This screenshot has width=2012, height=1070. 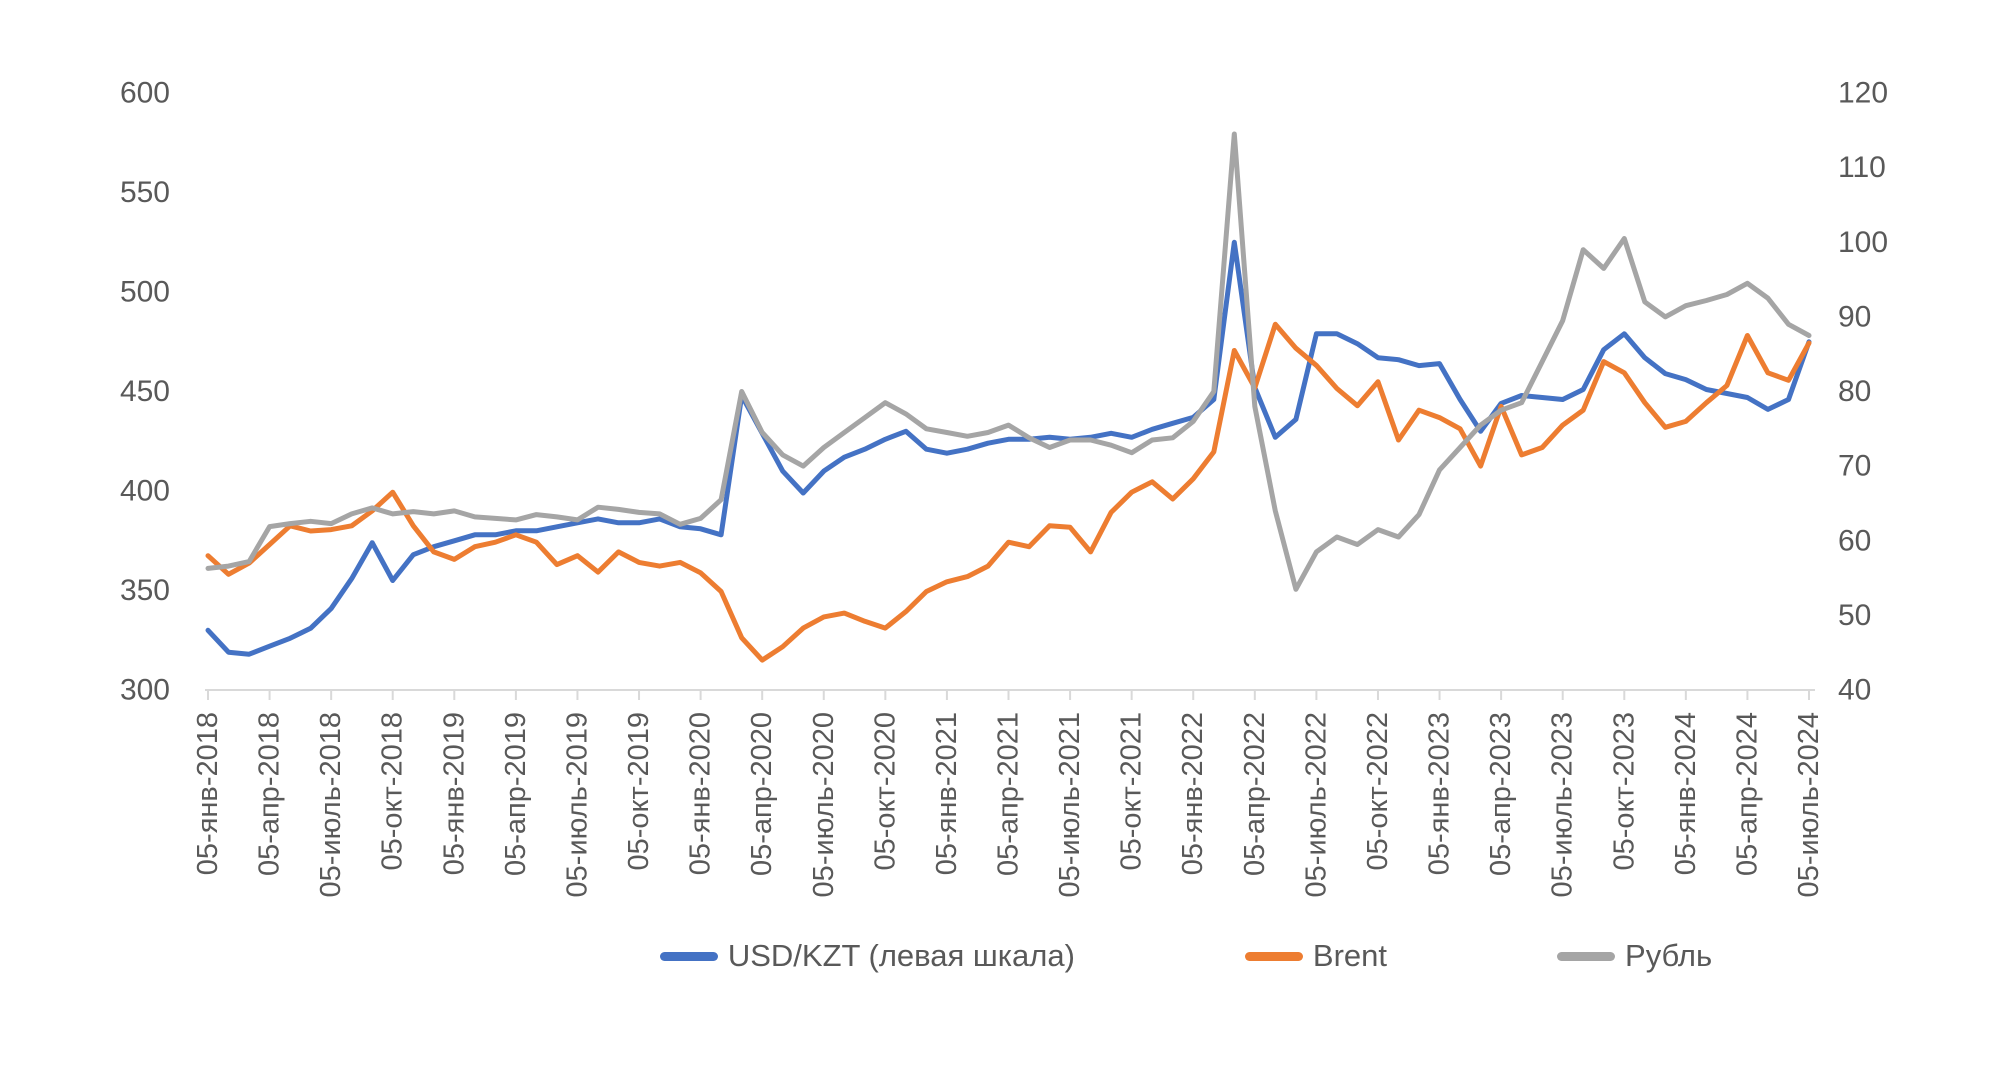 What do you see at coordinates (1255, 794) in the screenshot?
I see `x-tick-label: 05-апр-2022` at bounding box center [1255, 794].